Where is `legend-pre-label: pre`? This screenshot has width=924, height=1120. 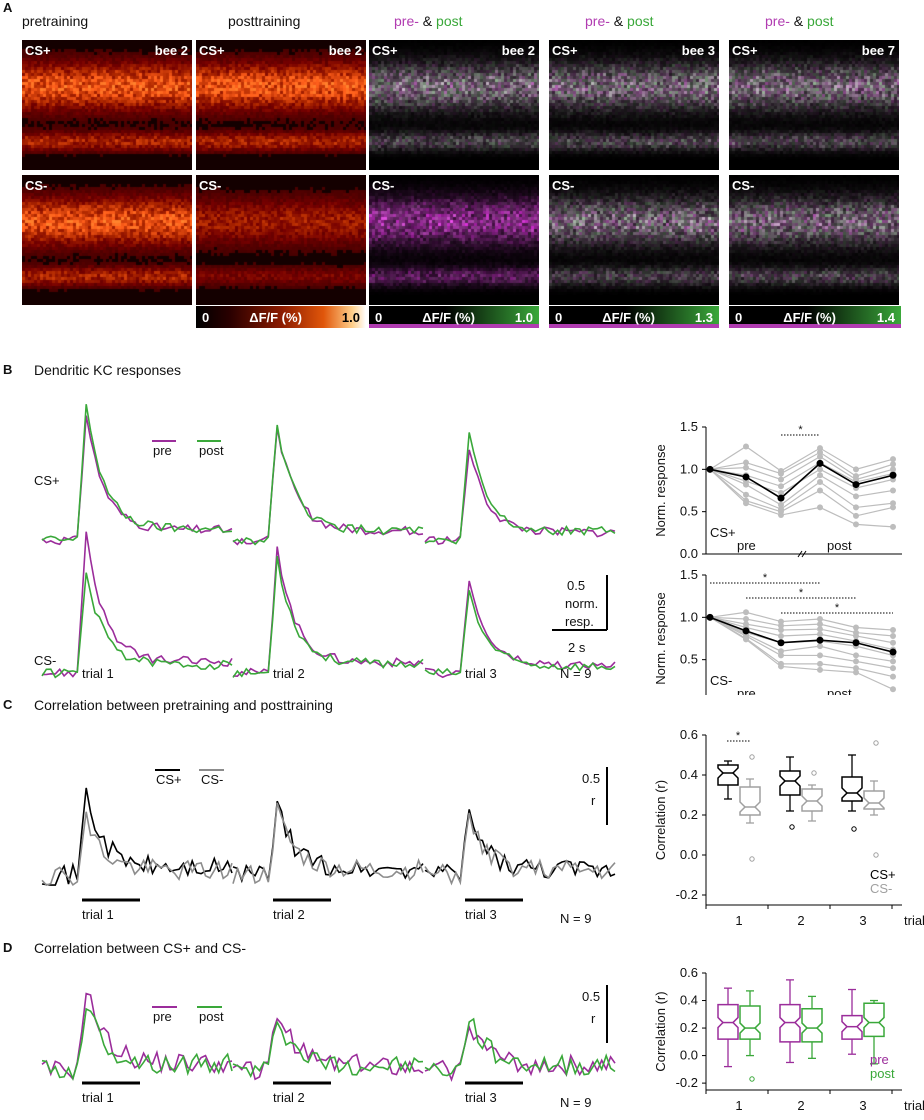 legend-pre-label: pre is located at coordinates (162, 450).